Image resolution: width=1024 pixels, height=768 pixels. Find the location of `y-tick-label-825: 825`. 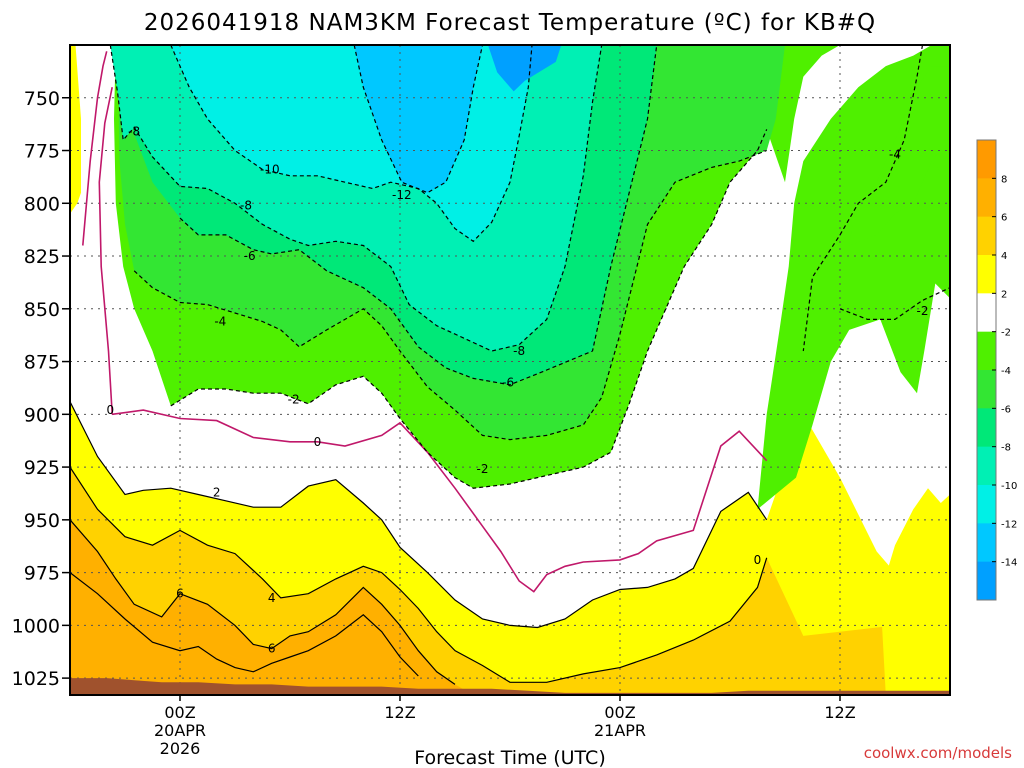

y-tick-label-825: 825 is located at coordinates (42, 257).